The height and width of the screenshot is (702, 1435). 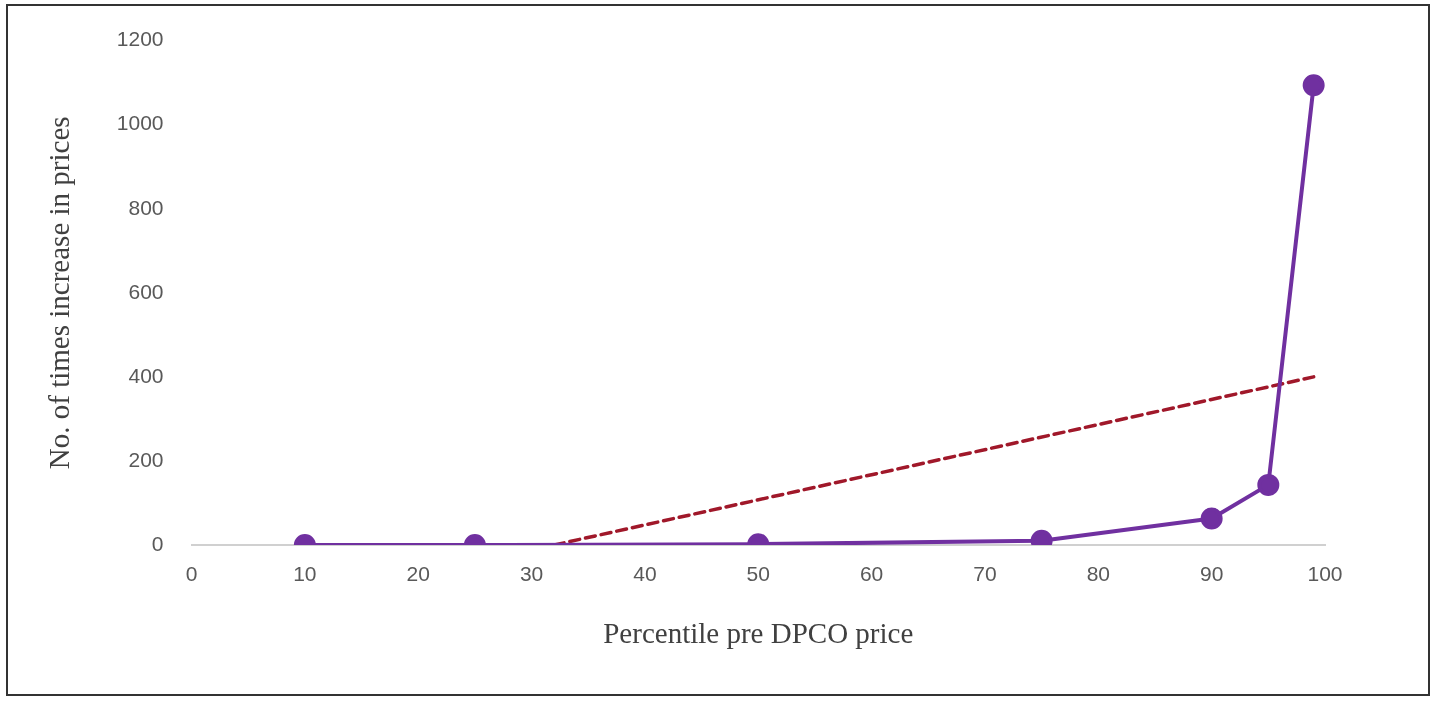 I want to click on x-tick-label: 80, so click(x=1098, y=574).